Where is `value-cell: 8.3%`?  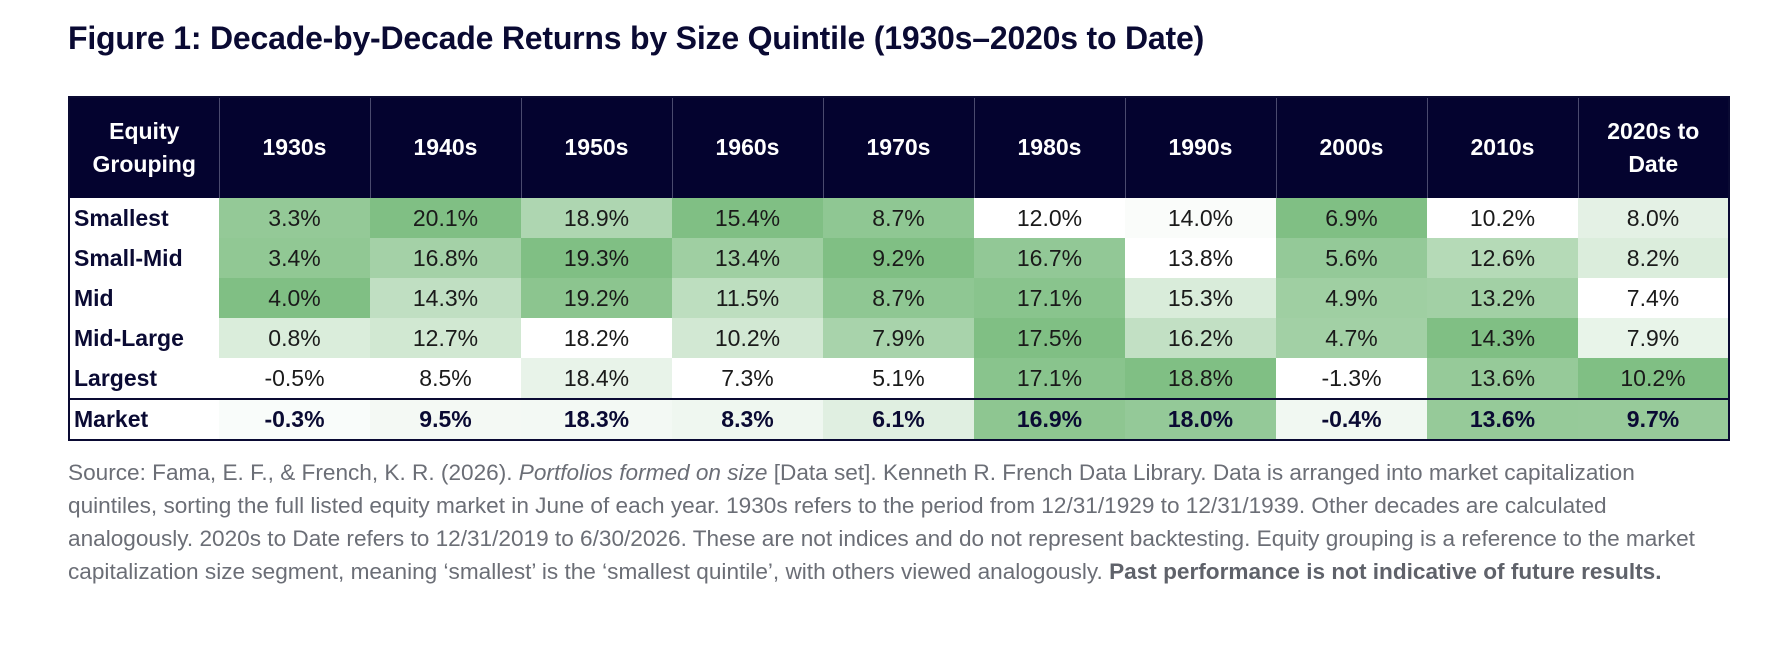
value-cell: 8.3% is located at coordinates (747, 419).